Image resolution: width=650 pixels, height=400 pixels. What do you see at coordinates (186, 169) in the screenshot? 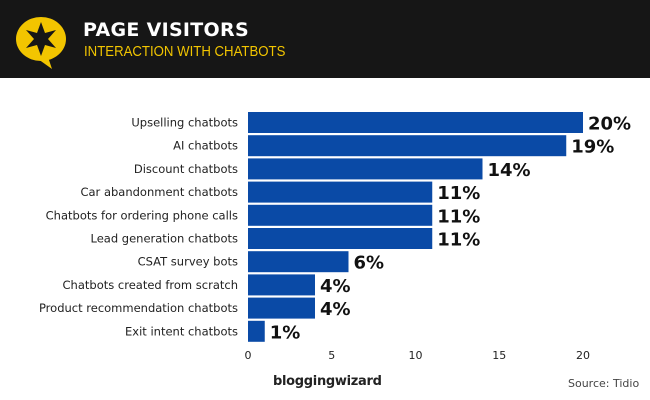
I see `category-label: Discount chatbots` at bounding box center [186, 169].